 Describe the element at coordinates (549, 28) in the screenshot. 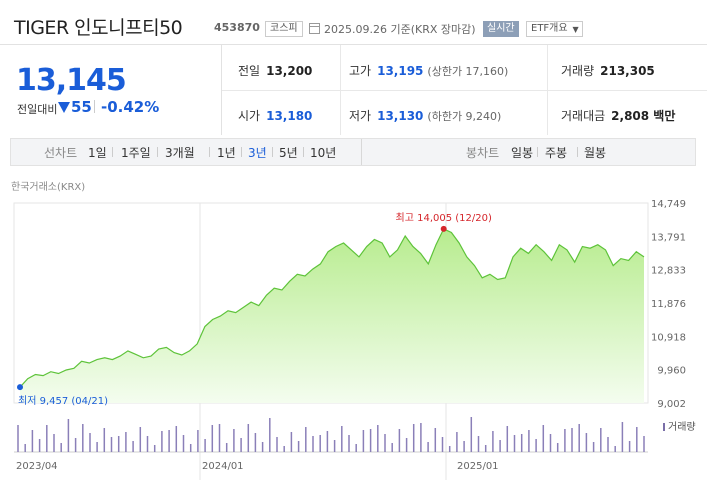

I see `etf-overview-label: ETF개요` at that location.